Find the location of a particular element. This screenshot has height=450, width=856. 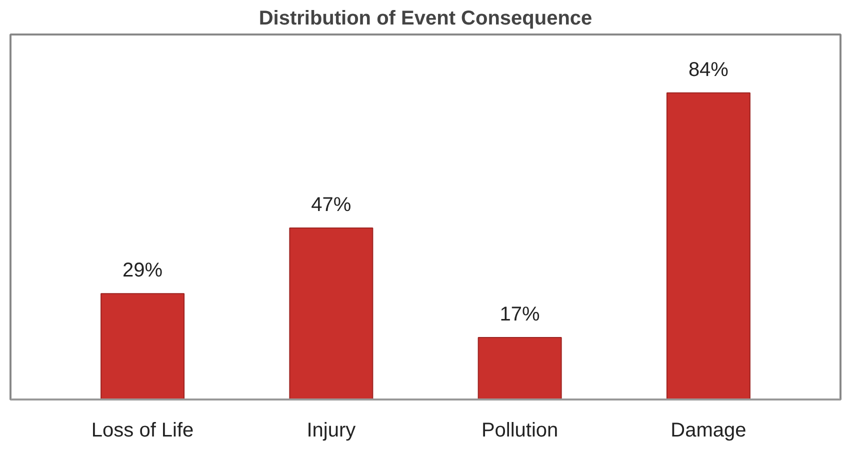

x-tick-label: Injury is located at coordinates (331, 431).